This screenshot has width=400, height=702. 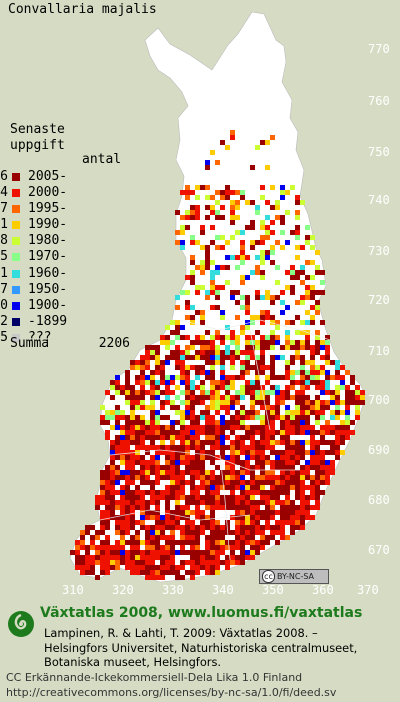 What do you see at coordinates (294, 576) in the screenshot?
I see `cc-license-badge: cc BY-NC-SA` at bounding box center [294, 576].